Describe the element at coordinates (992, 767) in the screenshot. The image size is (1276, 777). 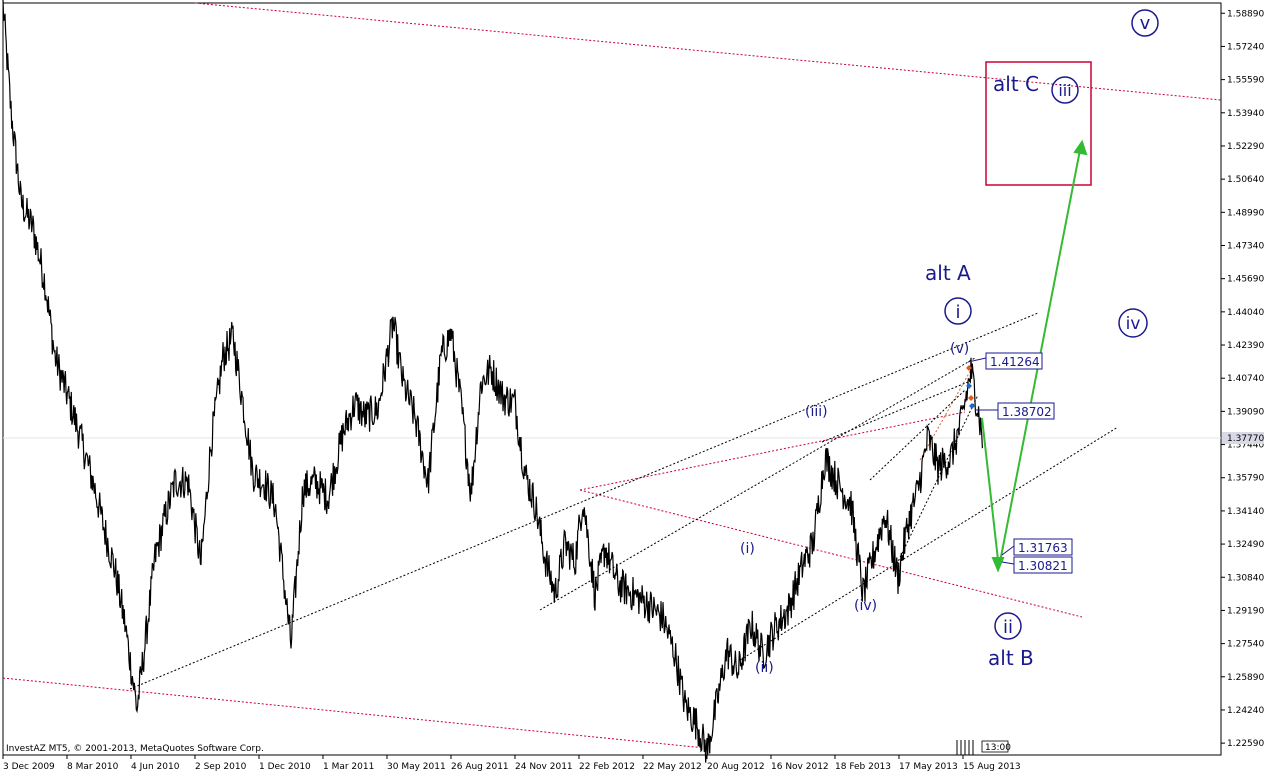
I see `x-tick-label: 15 Aug 2013` at that location.